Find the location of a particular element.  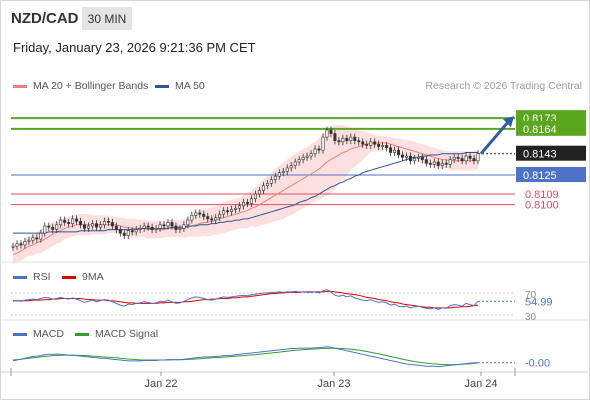

x-tick-label: Jan 24 is located at coordinates (480, 384).